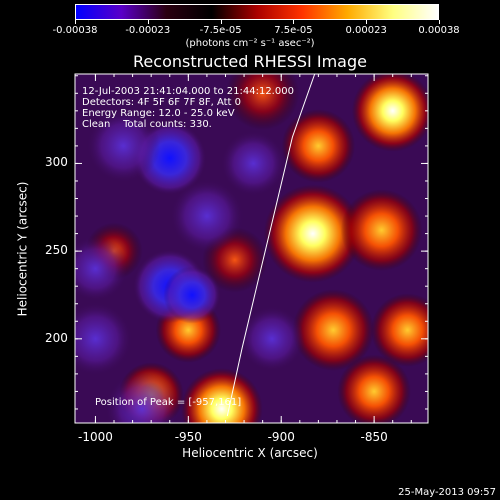  I want to click on colorbar-tick-label: 7.5e-05, so click(293, 30).